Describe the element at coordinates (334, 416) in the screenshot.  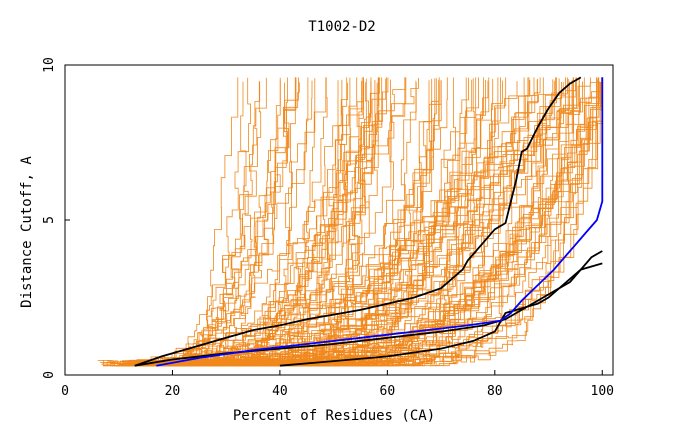
I see `x-axis-label: Percent of Residues (CA)` at that location.